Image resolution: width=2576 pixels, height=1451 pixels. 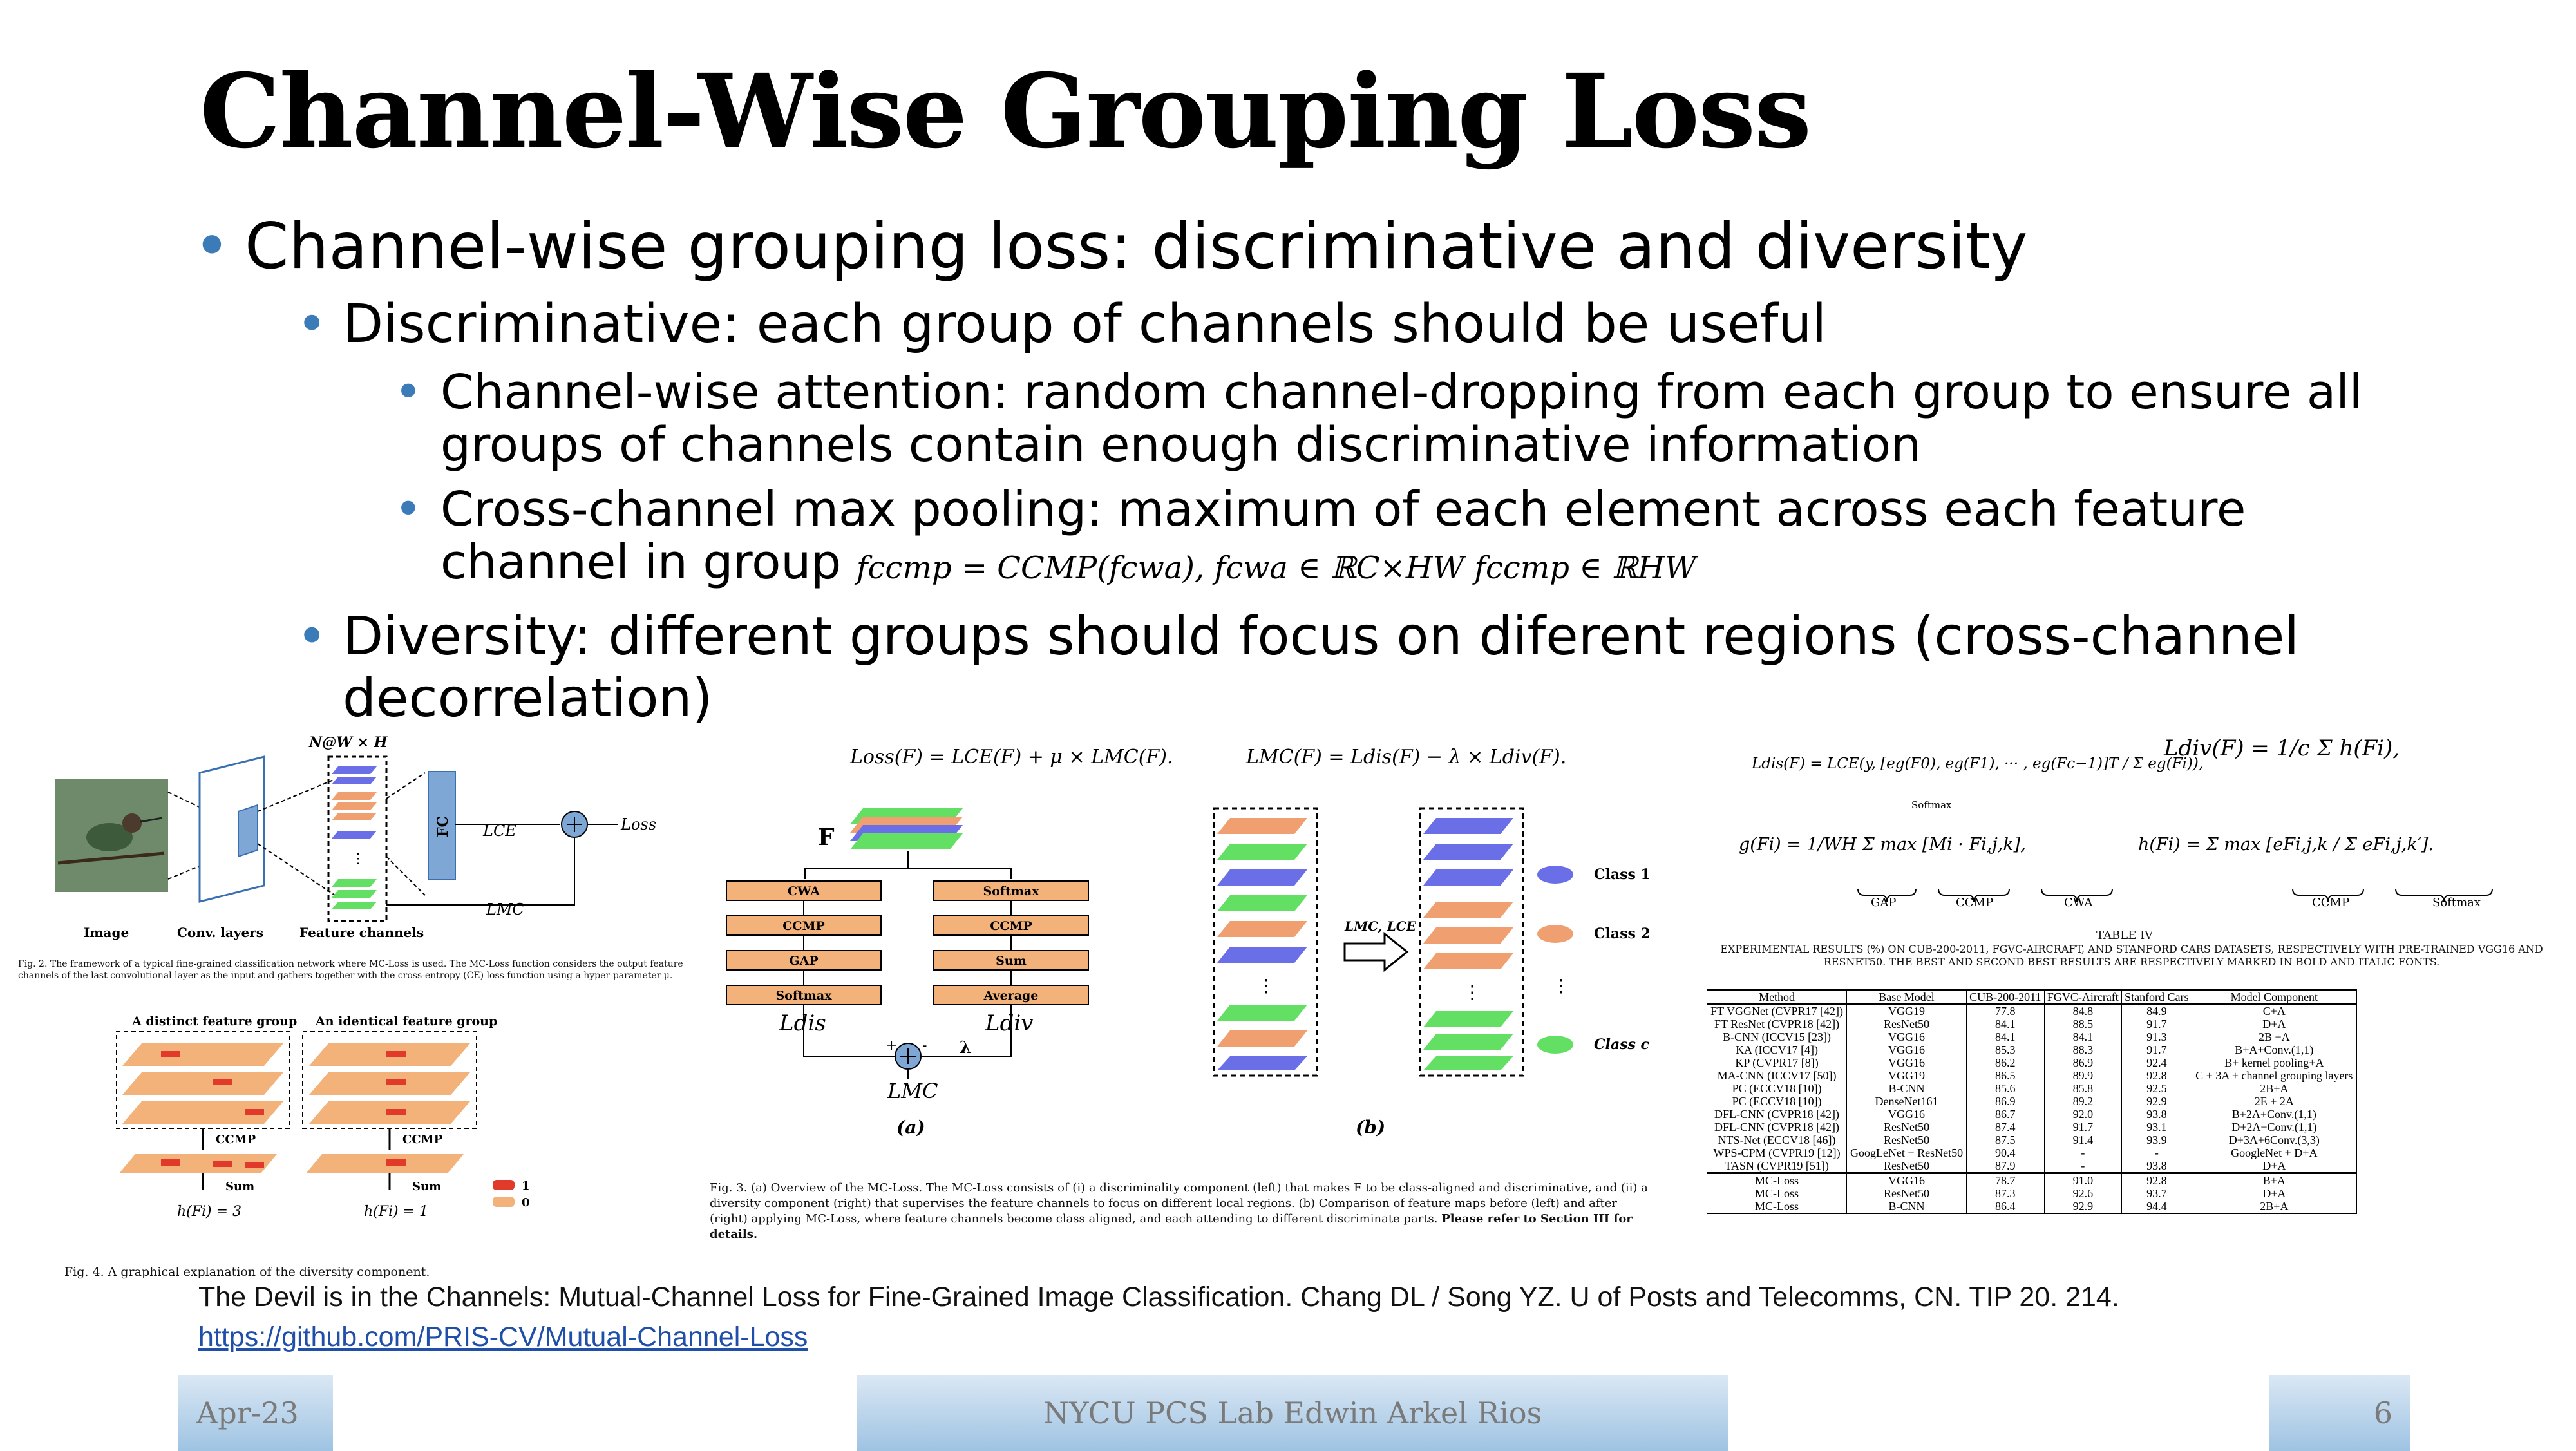 What do you see at coordinates (505, 909) in the screenshot?
I see `lmc-label: LMC` at bounding box center [505, 909].